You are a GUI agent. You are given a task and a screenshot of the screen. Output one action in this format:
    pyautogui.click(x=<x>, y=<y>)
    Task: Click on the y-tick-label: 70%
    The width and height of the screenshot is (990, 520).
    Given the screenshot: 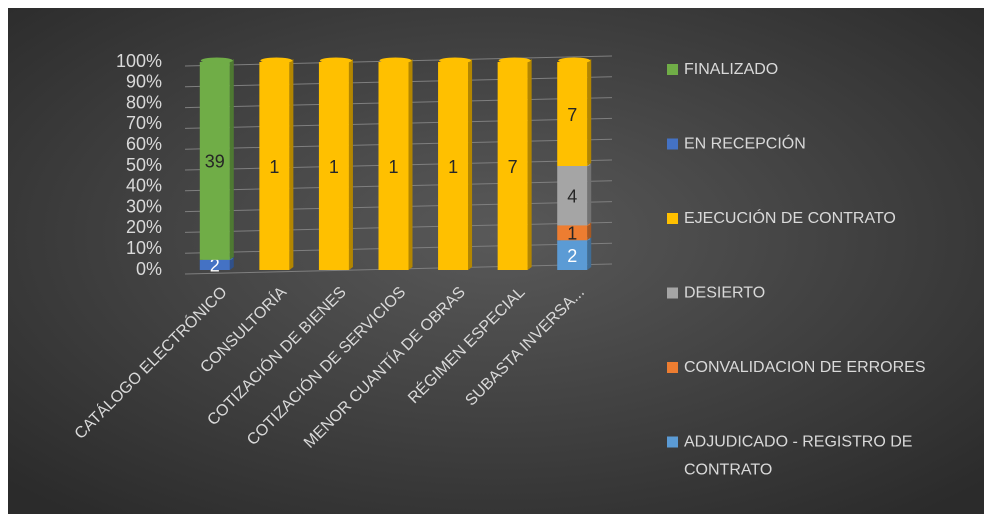 What is the action you would take?
    pyautogui.click(x=144, y=123)
    